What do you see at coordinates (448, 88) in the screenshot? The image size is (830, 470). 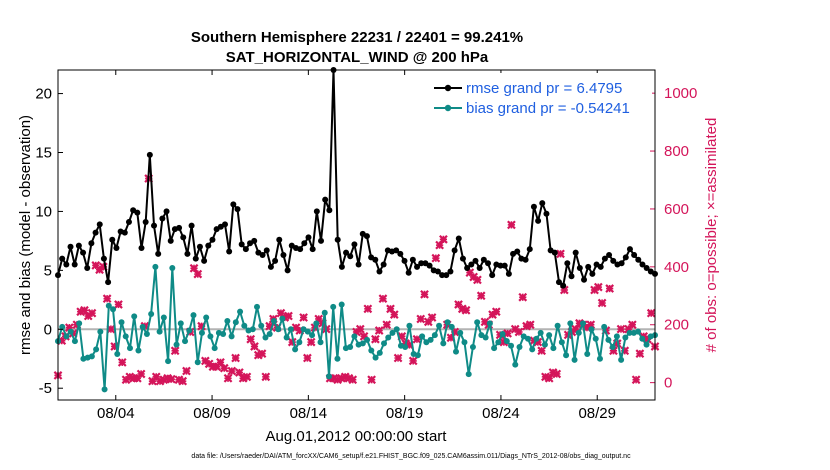 I see `legend-rmse-marker` at bounding box center [448, 88].